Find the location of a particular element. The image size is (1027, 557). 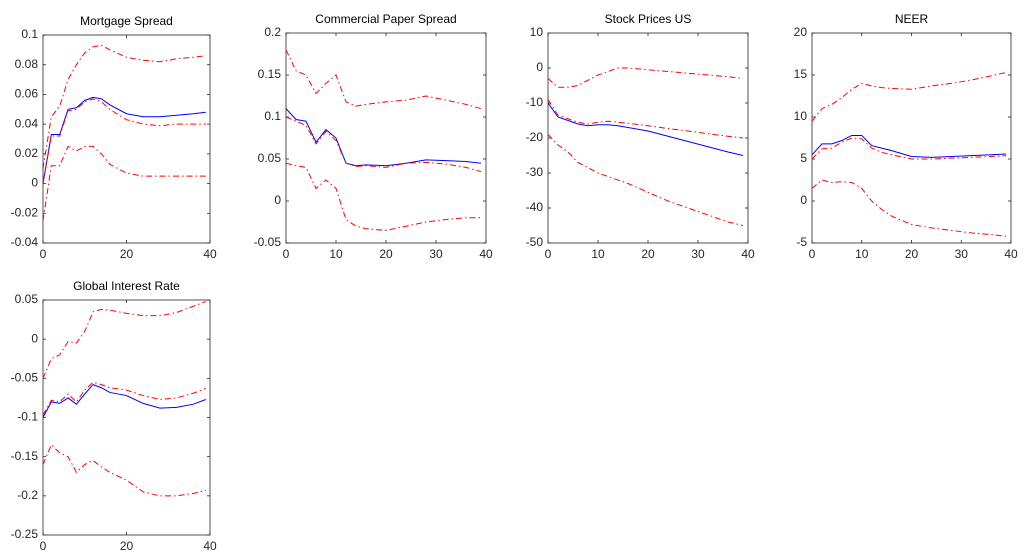

y-tick-label: 0.15 is located at coordinates (270, 74).